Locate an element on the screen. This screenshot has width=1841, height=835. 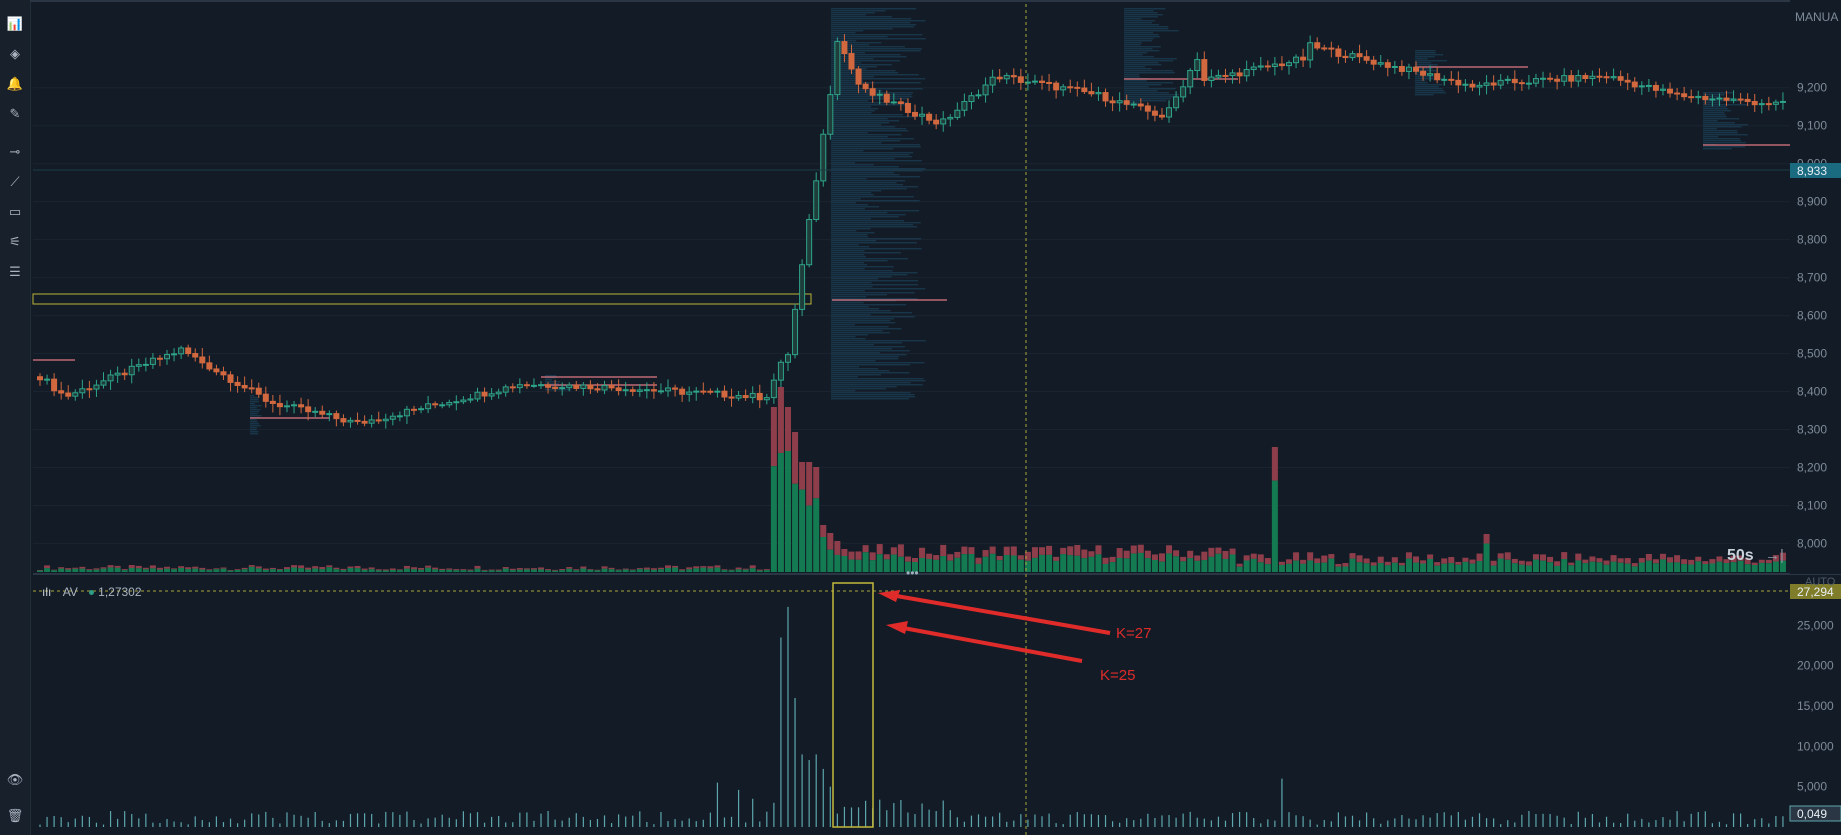
alert-bell-icon: 🔔 is located at coordinates (15, 83).